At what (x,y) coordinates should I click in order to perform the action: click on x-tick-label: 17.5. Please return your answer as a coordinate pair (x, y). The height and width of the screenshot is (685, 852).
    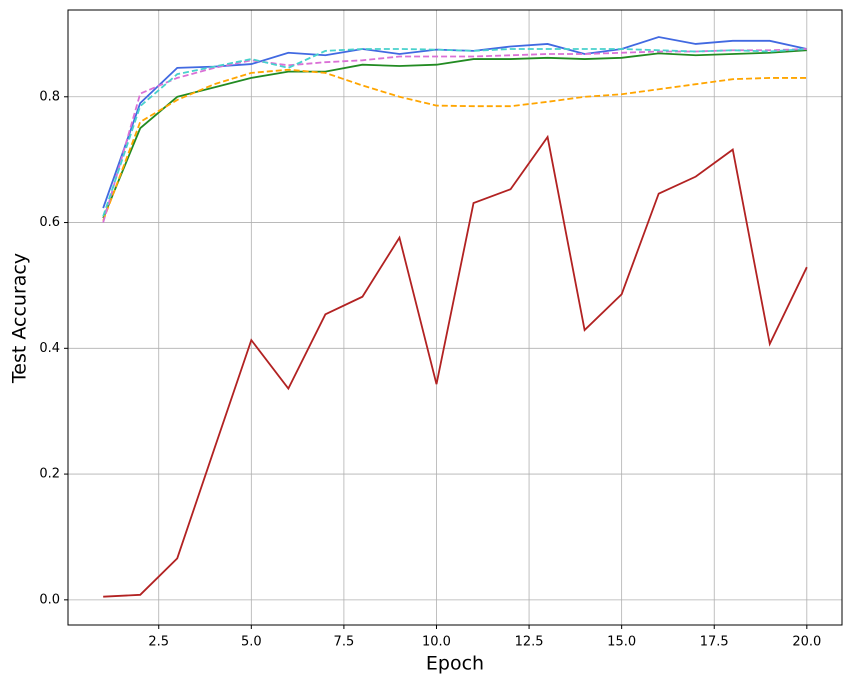
    Looking at the image, I should click on (714, 642).